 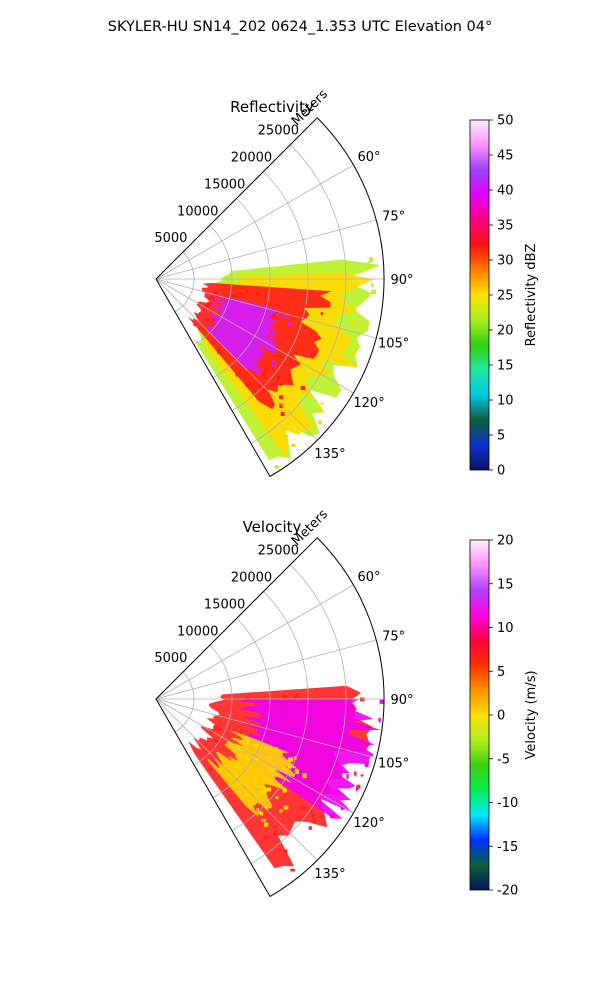 What do you see at coordinates (197, 631) in the screenshot?
I see `range-tick-label: 10000` at bounding box center [197, 631].